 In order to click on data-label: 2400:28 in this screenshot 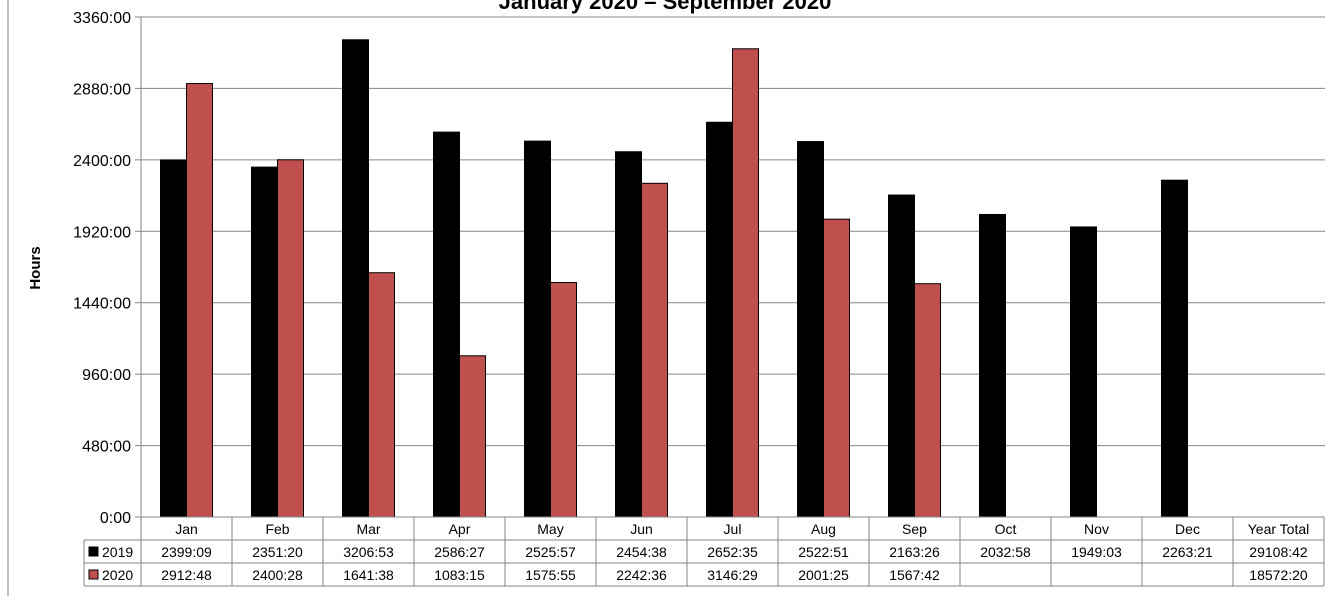, I will do `click(277, 575)`.